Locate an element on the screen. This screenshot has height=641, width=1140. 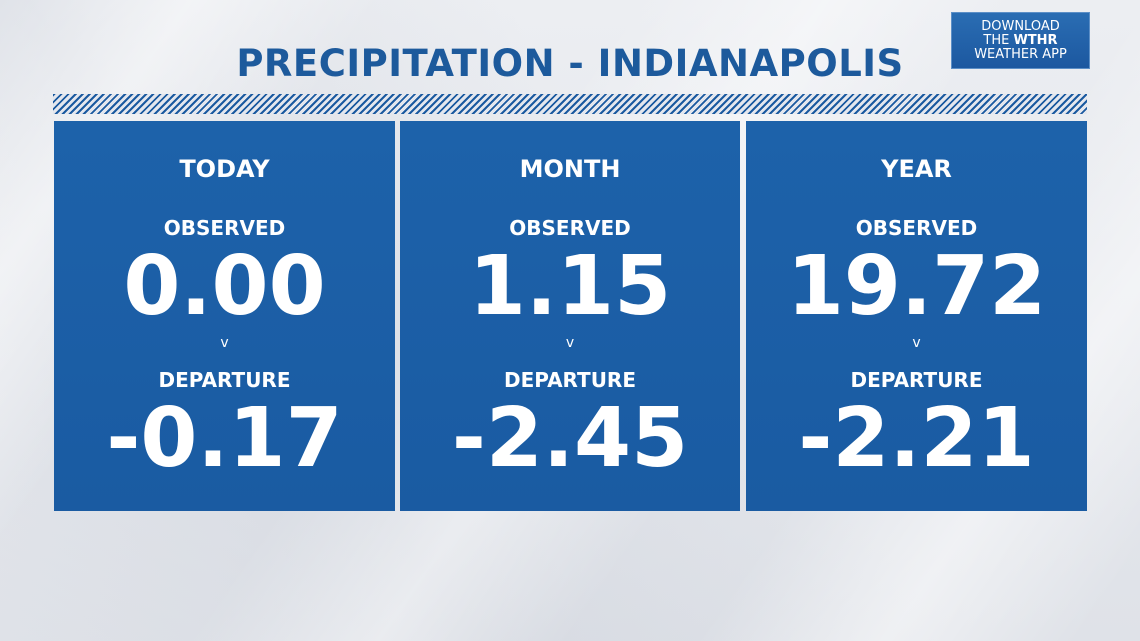
badge-line-2: THE WTHR is located at coordinates (1020, 41).